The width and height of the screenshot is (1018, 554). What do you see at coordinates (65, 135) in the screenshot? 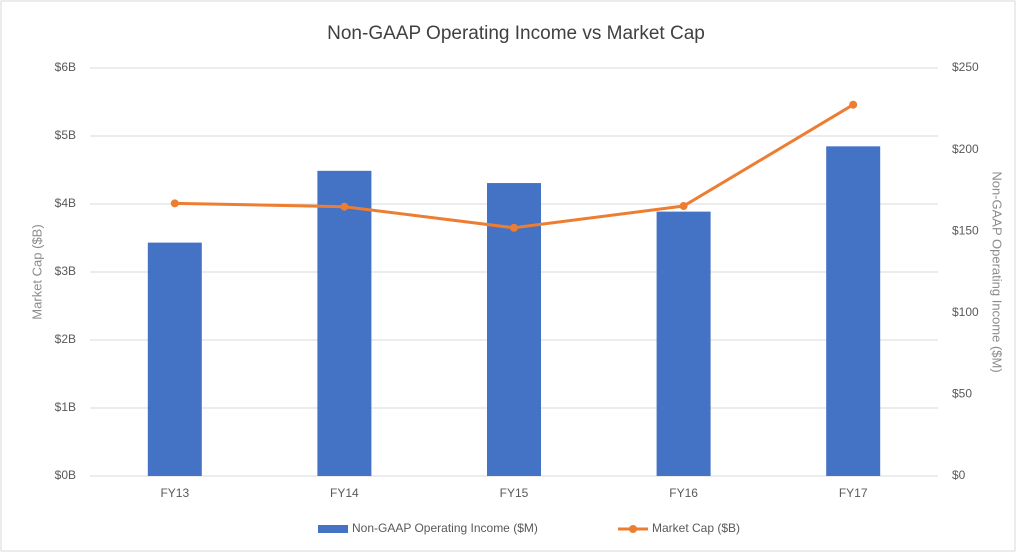
I see `y-tick-label: $5B` at bounding box center [65, 135].